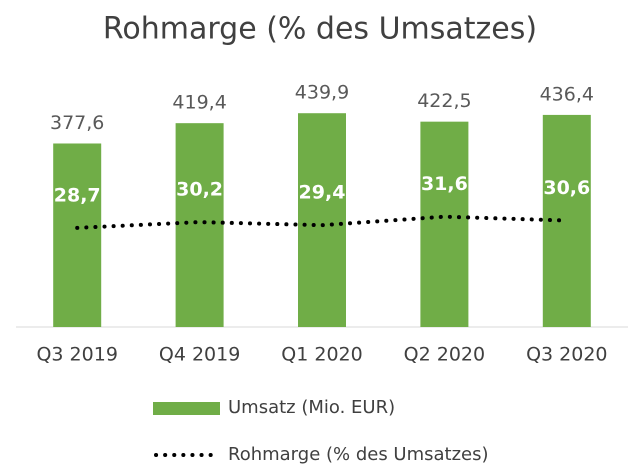  What do you see at coordinates (444, 184) in the screenshot?
I see `line-value-label: 31,6` at bounding box center [444, 184].